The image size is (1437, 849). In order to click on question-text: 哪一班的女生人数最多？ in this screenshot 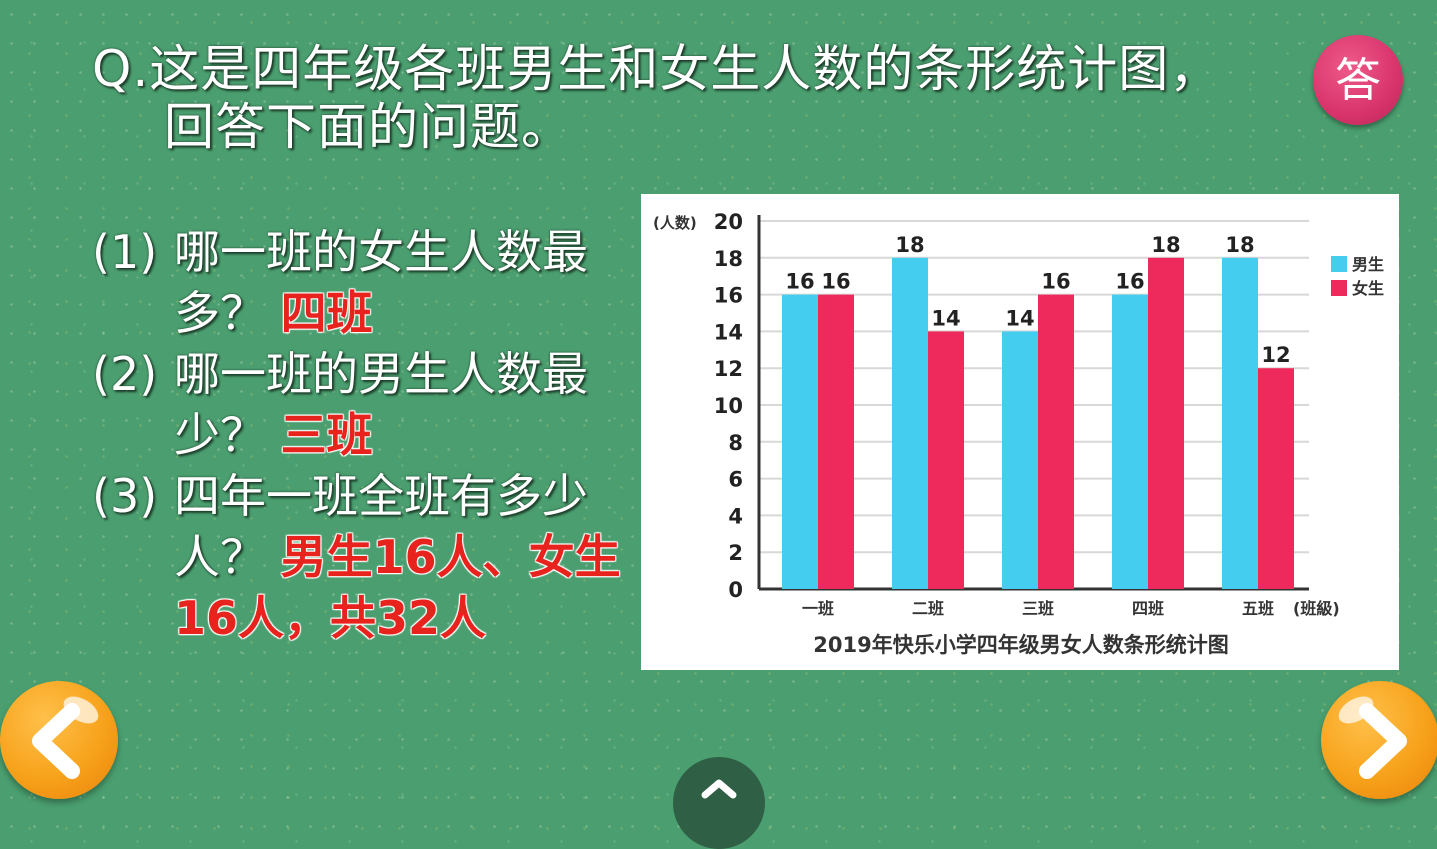, I will do `click(381, 282)`.